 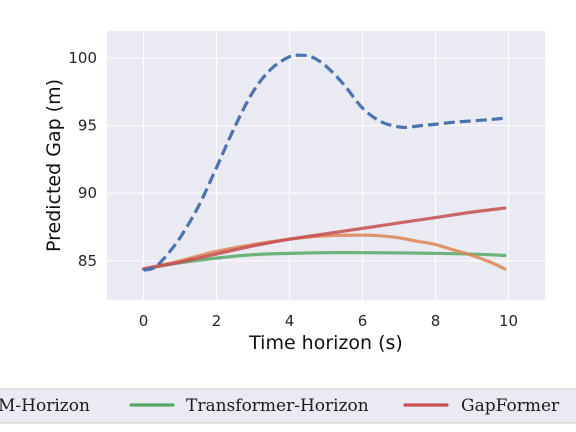 I want to click on legend-box, so click(x=288, y=406).